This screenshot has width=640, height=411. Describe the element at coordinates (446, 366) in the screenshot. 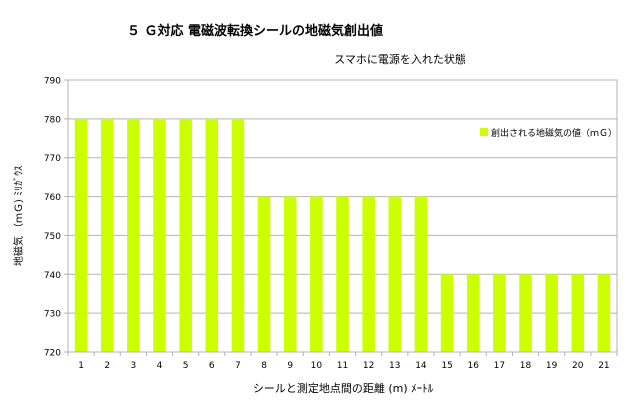

I see `x-tick-label: 15` at that location.